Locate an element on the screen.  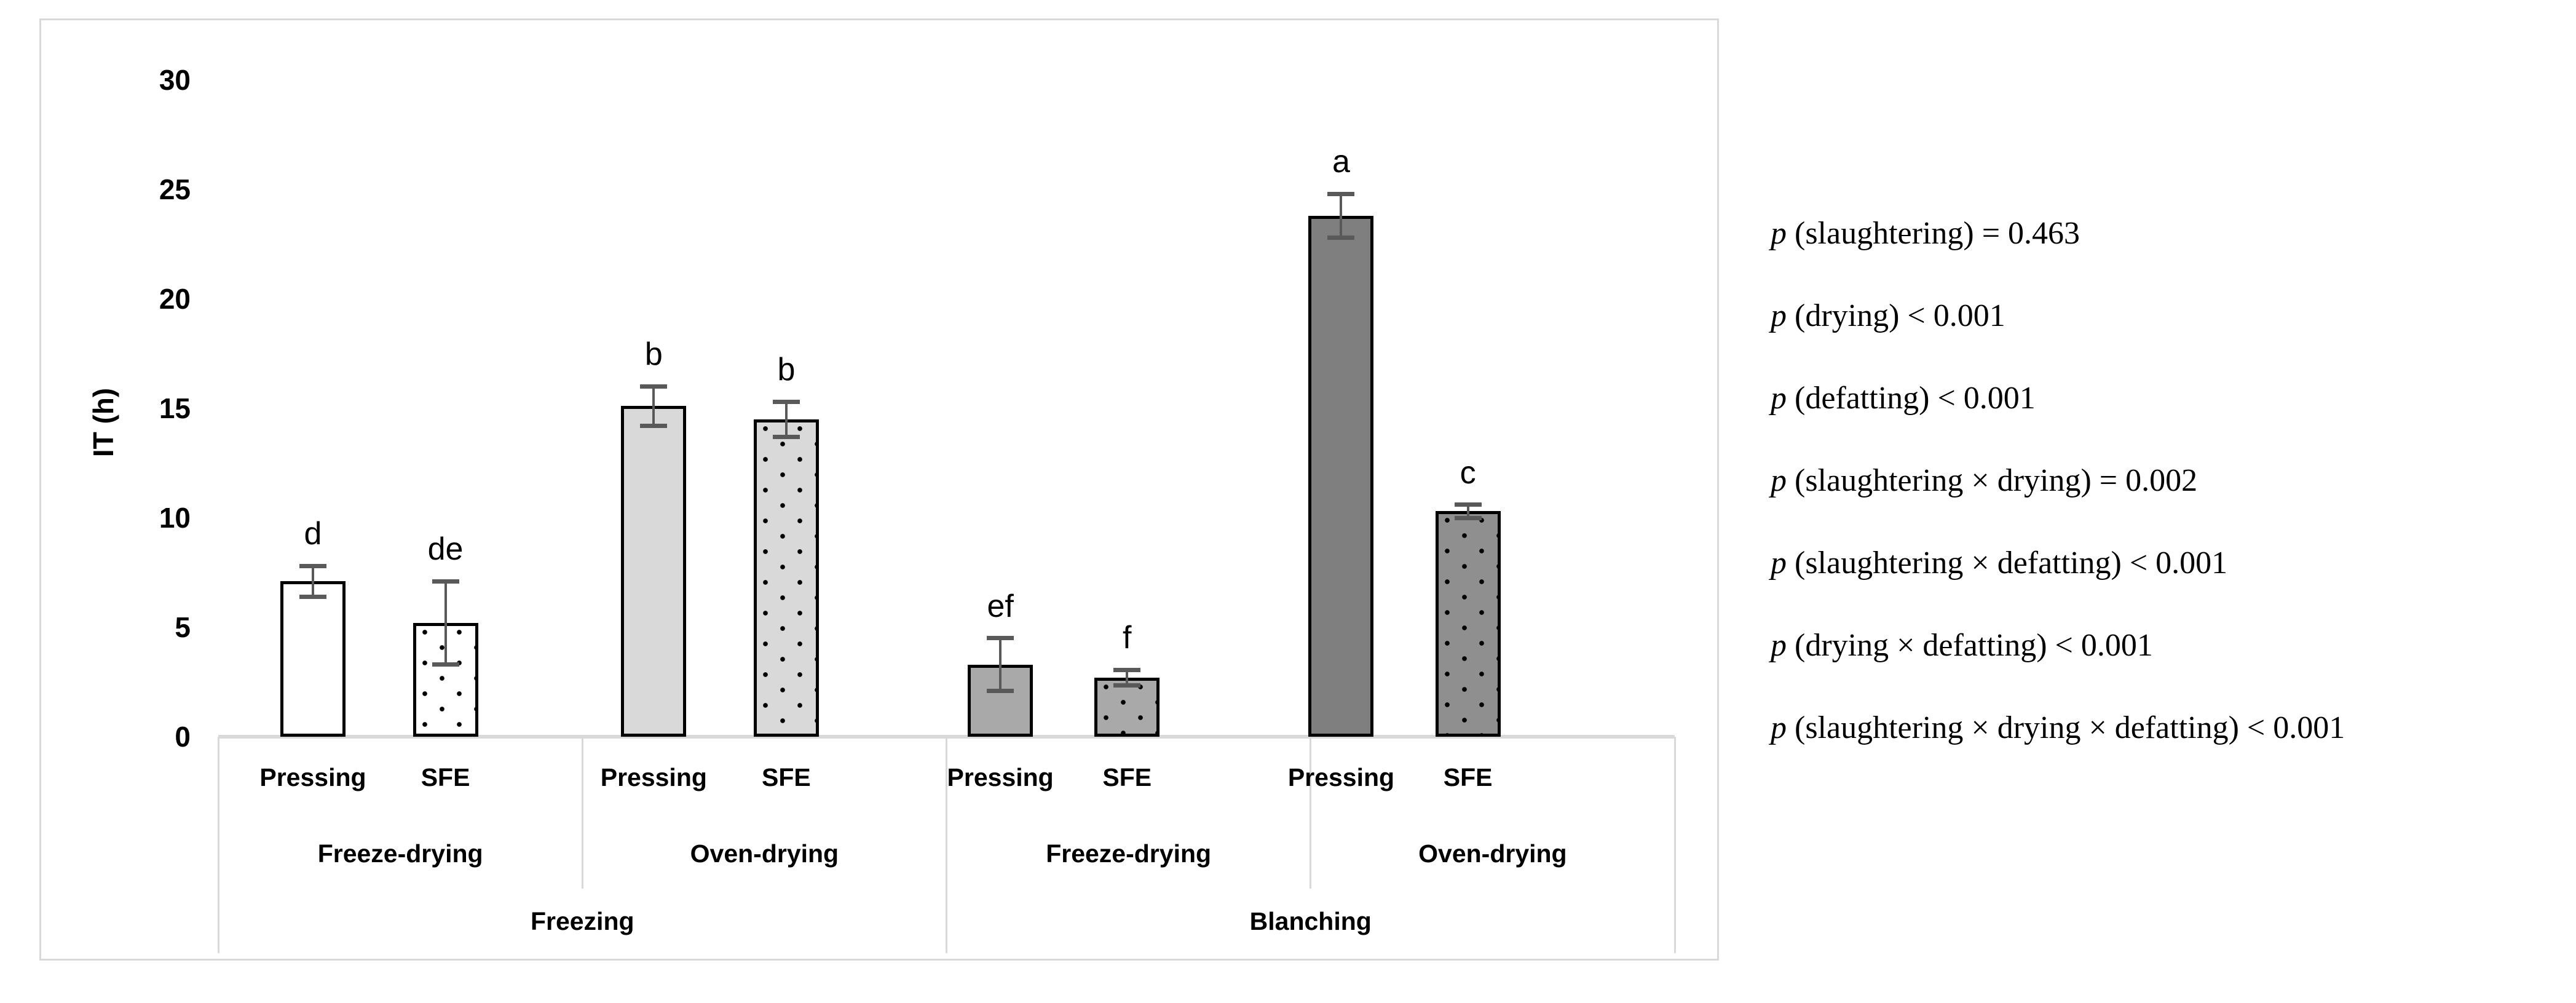
p-value-text: (slaughtering × drying) = 0.002 is located at coordinates (1993, 480).